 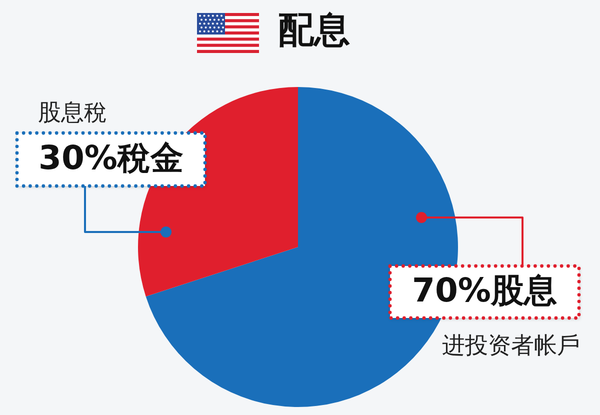 I want to click on chart-title: 配息, so click(x=314, y=30).